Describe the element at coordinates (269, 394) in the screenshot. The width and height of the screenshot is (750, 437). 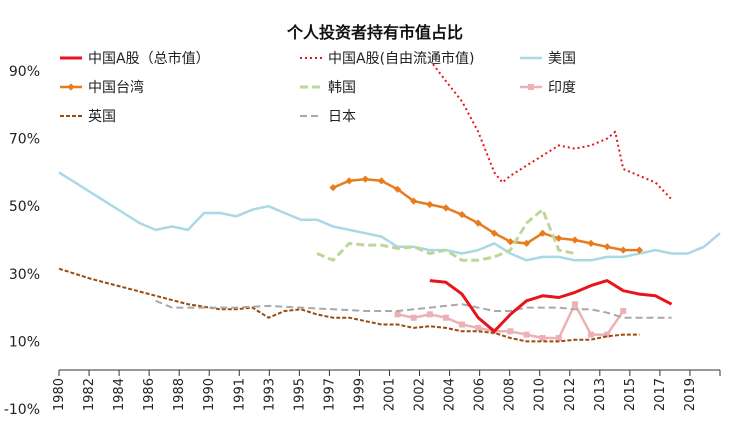
I see `x-tick-label: 1993` at that location.